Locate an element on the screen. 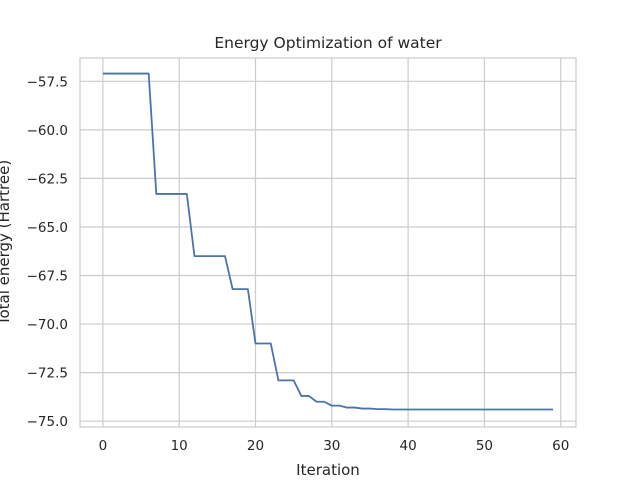 The height and width of the screenshot is (480, 640). x-axis-label: Iteration is located at coordinates (328, 470).